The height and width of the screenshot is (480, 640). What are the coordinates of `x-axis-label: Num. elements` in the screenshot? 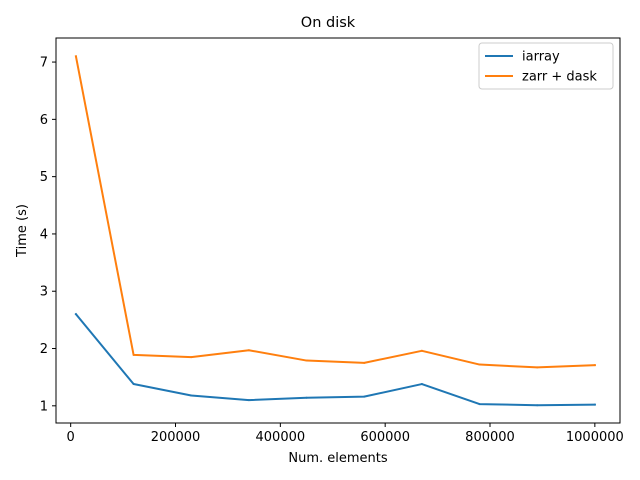 It's located at (337, 458).